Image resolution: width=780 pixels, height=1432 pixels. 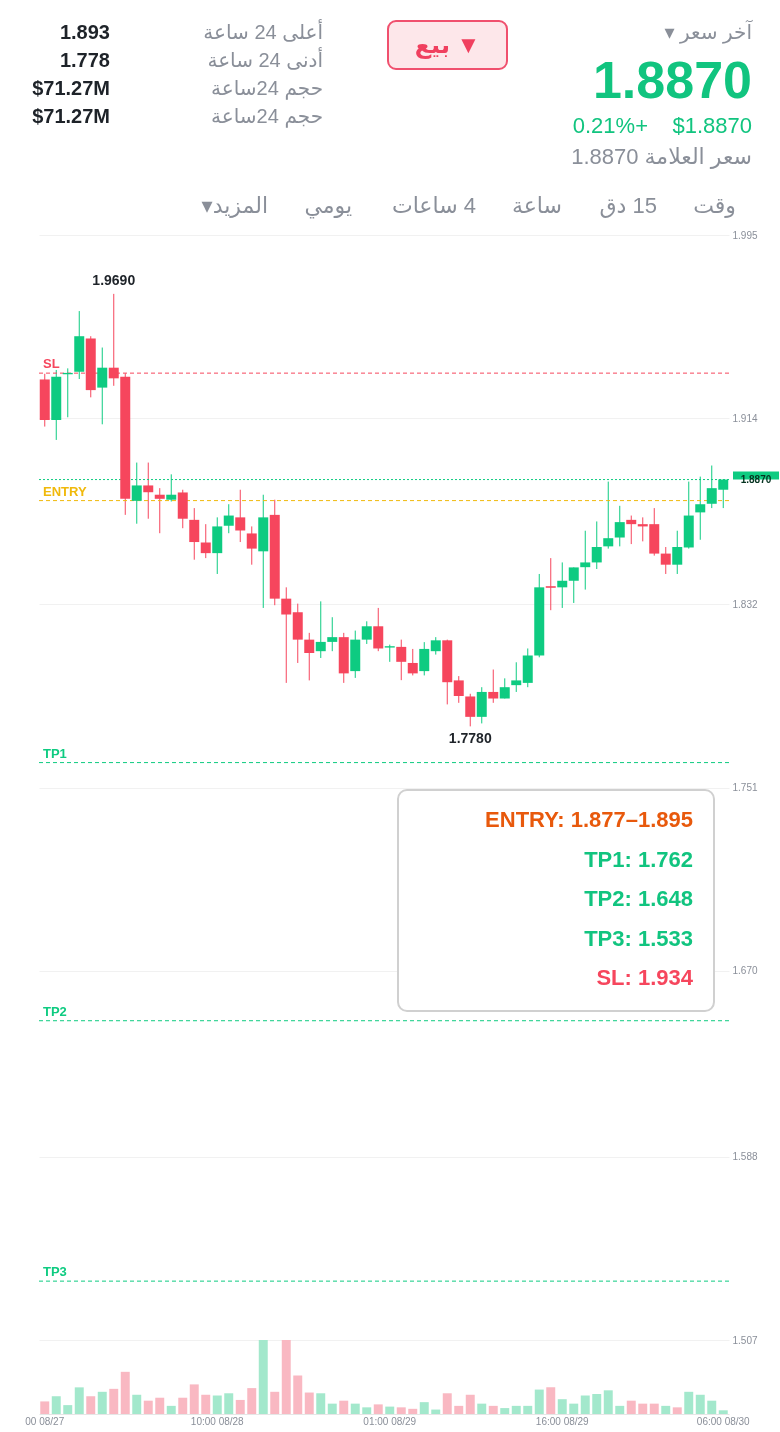 What do you see at coordinates (234, 206) in the screenshot?
I see `text: المزيد▾` at bounding box center [234, 206].